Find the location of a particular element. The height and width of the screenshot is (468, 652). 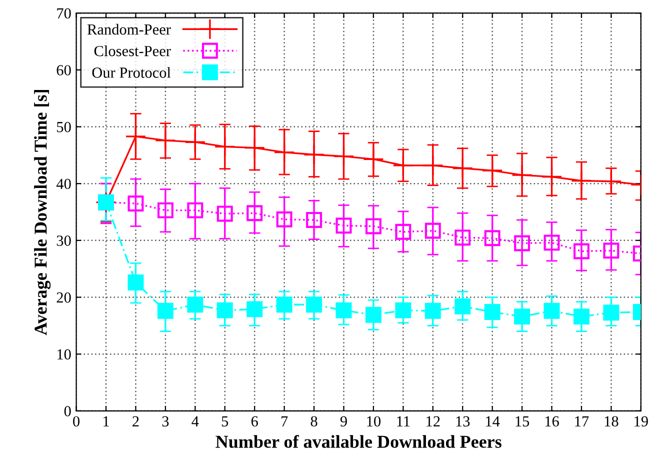

x-tick-label: 17 is located at coordinates (582, 421).